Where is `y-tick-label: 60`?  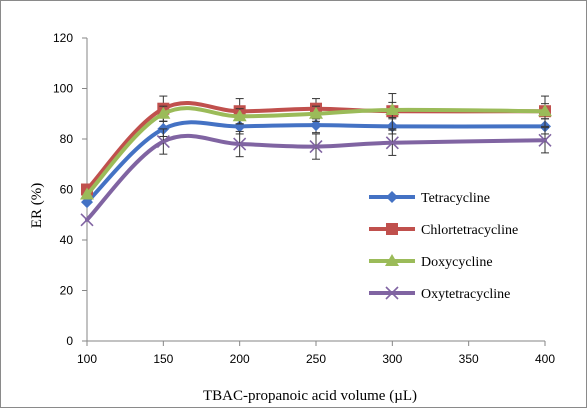 y-tick-label: 60 is located at coordinates (67, 190).